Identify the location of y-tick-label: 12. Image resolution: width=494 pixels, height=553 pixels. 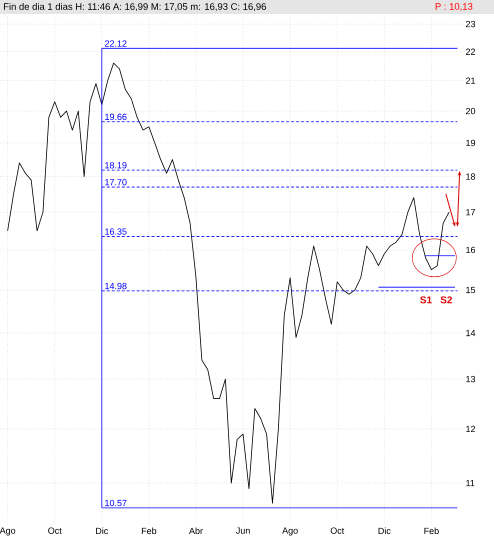
(471, 429).